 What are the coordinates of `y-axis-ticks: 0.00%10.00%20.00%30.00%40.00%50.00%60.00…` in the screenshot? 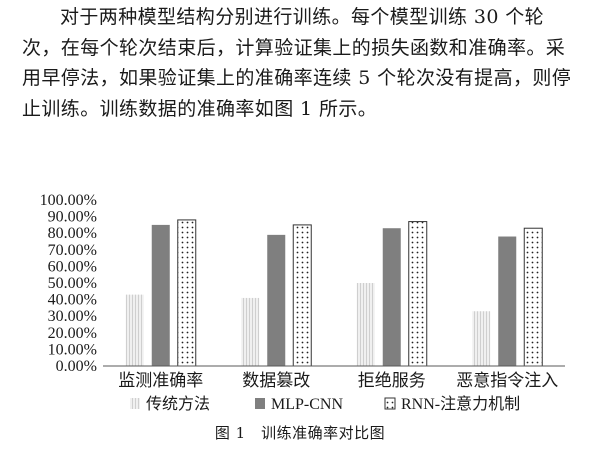 It's located at (68, 283).